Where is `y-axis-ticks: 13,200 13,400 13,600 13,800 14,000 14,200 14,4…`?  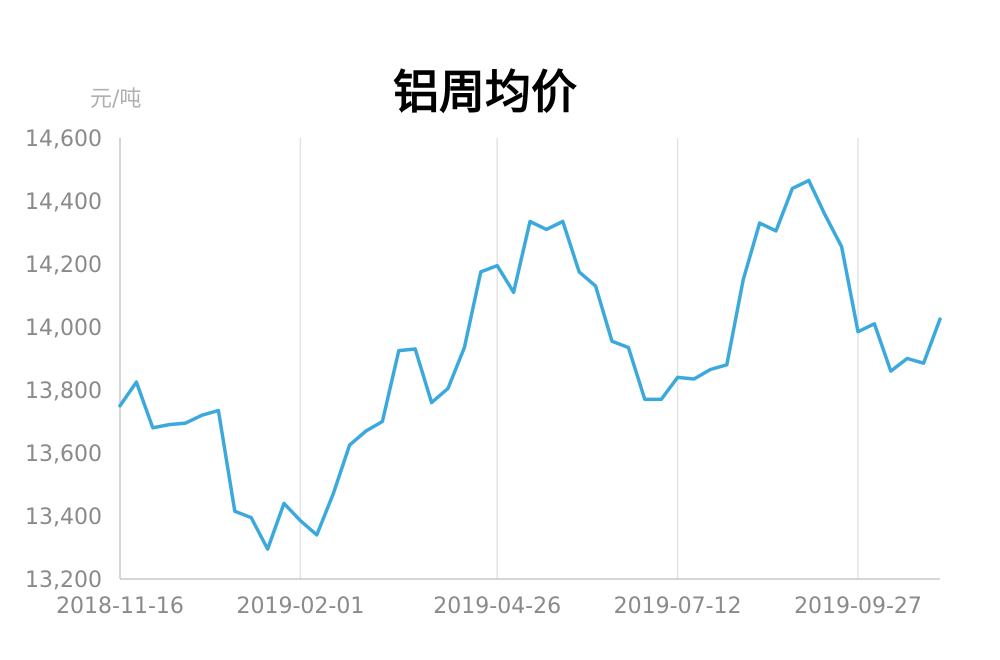 y-axis-ticks: 13,200 13,400 13,600 13,800 14,000 14,200 14,4… is located at coordinates (63, 360).